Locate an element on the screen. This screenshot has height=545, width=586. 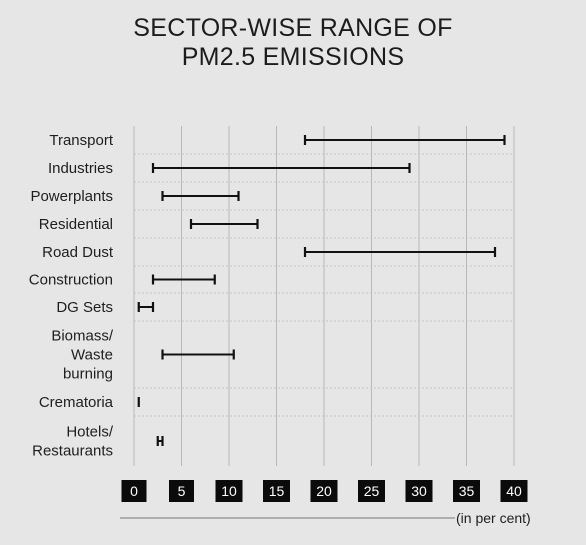
category-label-5: Construction is located at coordinates (71, 280).